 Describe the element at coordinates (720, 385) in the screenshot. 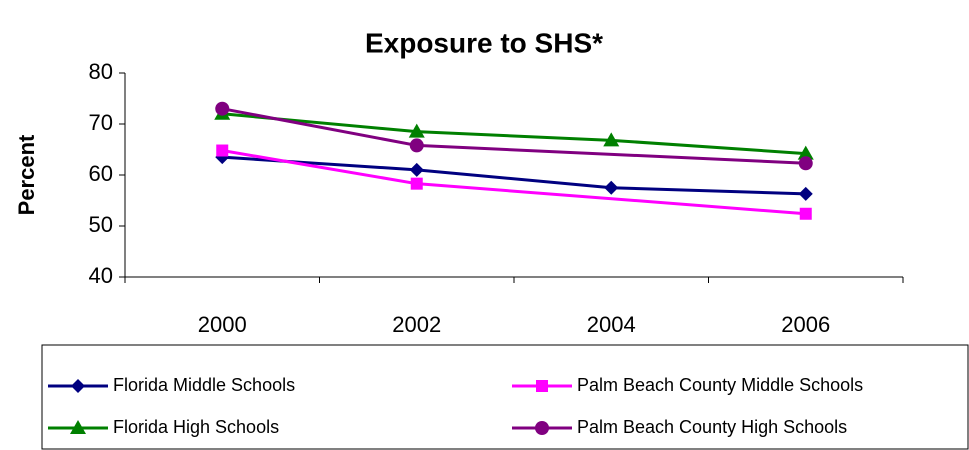

I see `legend-label: Palm Beach County Middle Schools` at that location.